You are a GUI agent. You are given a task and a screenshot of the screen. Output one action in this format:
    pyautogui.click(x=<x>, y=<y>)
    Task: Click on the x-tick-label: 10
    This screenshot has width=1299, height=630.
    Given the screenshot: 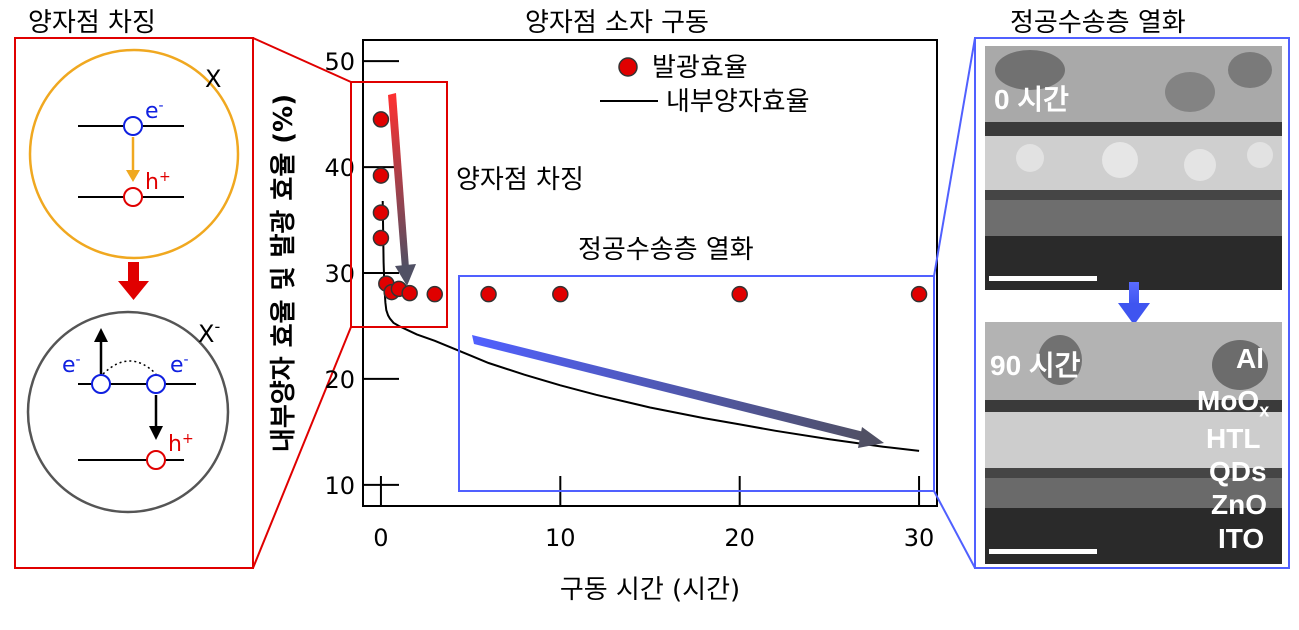 What is the action you would take?
    pyautogui.click(x=560, y=538)
    